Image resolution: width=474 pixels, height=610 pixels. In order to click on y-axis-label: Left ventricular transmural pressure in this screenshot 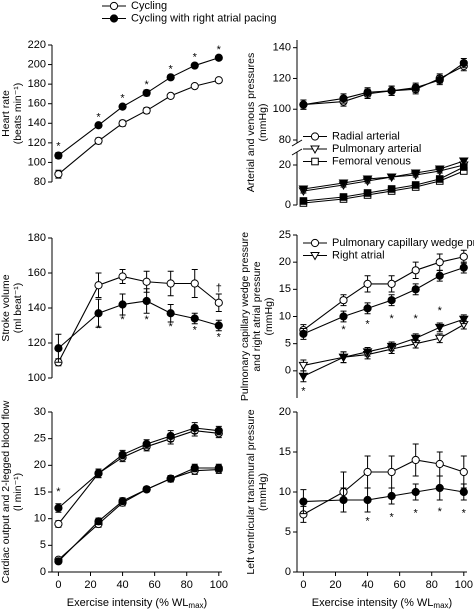, I will do `click(251, 491)`.